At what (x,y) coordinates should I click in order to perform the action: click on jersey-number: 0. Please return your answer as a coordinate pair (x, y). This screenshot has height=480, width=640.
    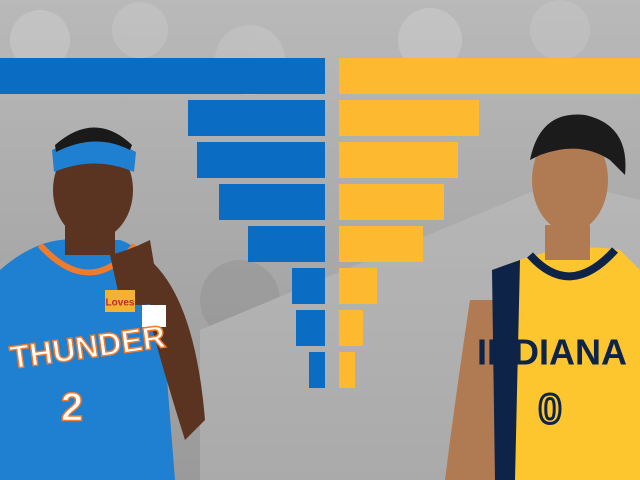
    Looking at the image, I should click on (549, 408).